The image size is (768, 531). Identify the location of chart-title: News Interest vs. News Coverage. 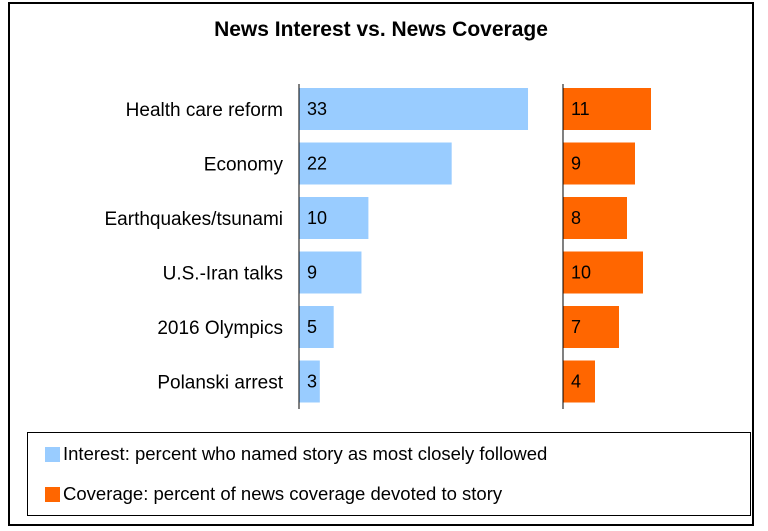
(381, 29).